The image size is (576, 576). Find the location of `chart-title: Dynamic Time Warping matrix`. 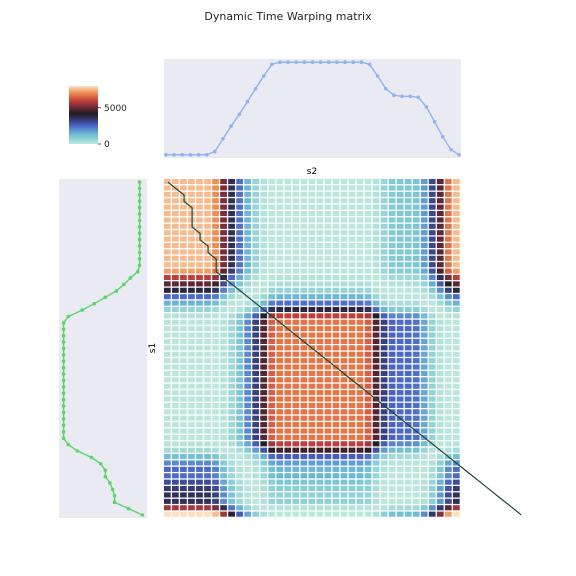

chart-title: Dynamic Time Warping matrix is located at coordinates (288, 16).